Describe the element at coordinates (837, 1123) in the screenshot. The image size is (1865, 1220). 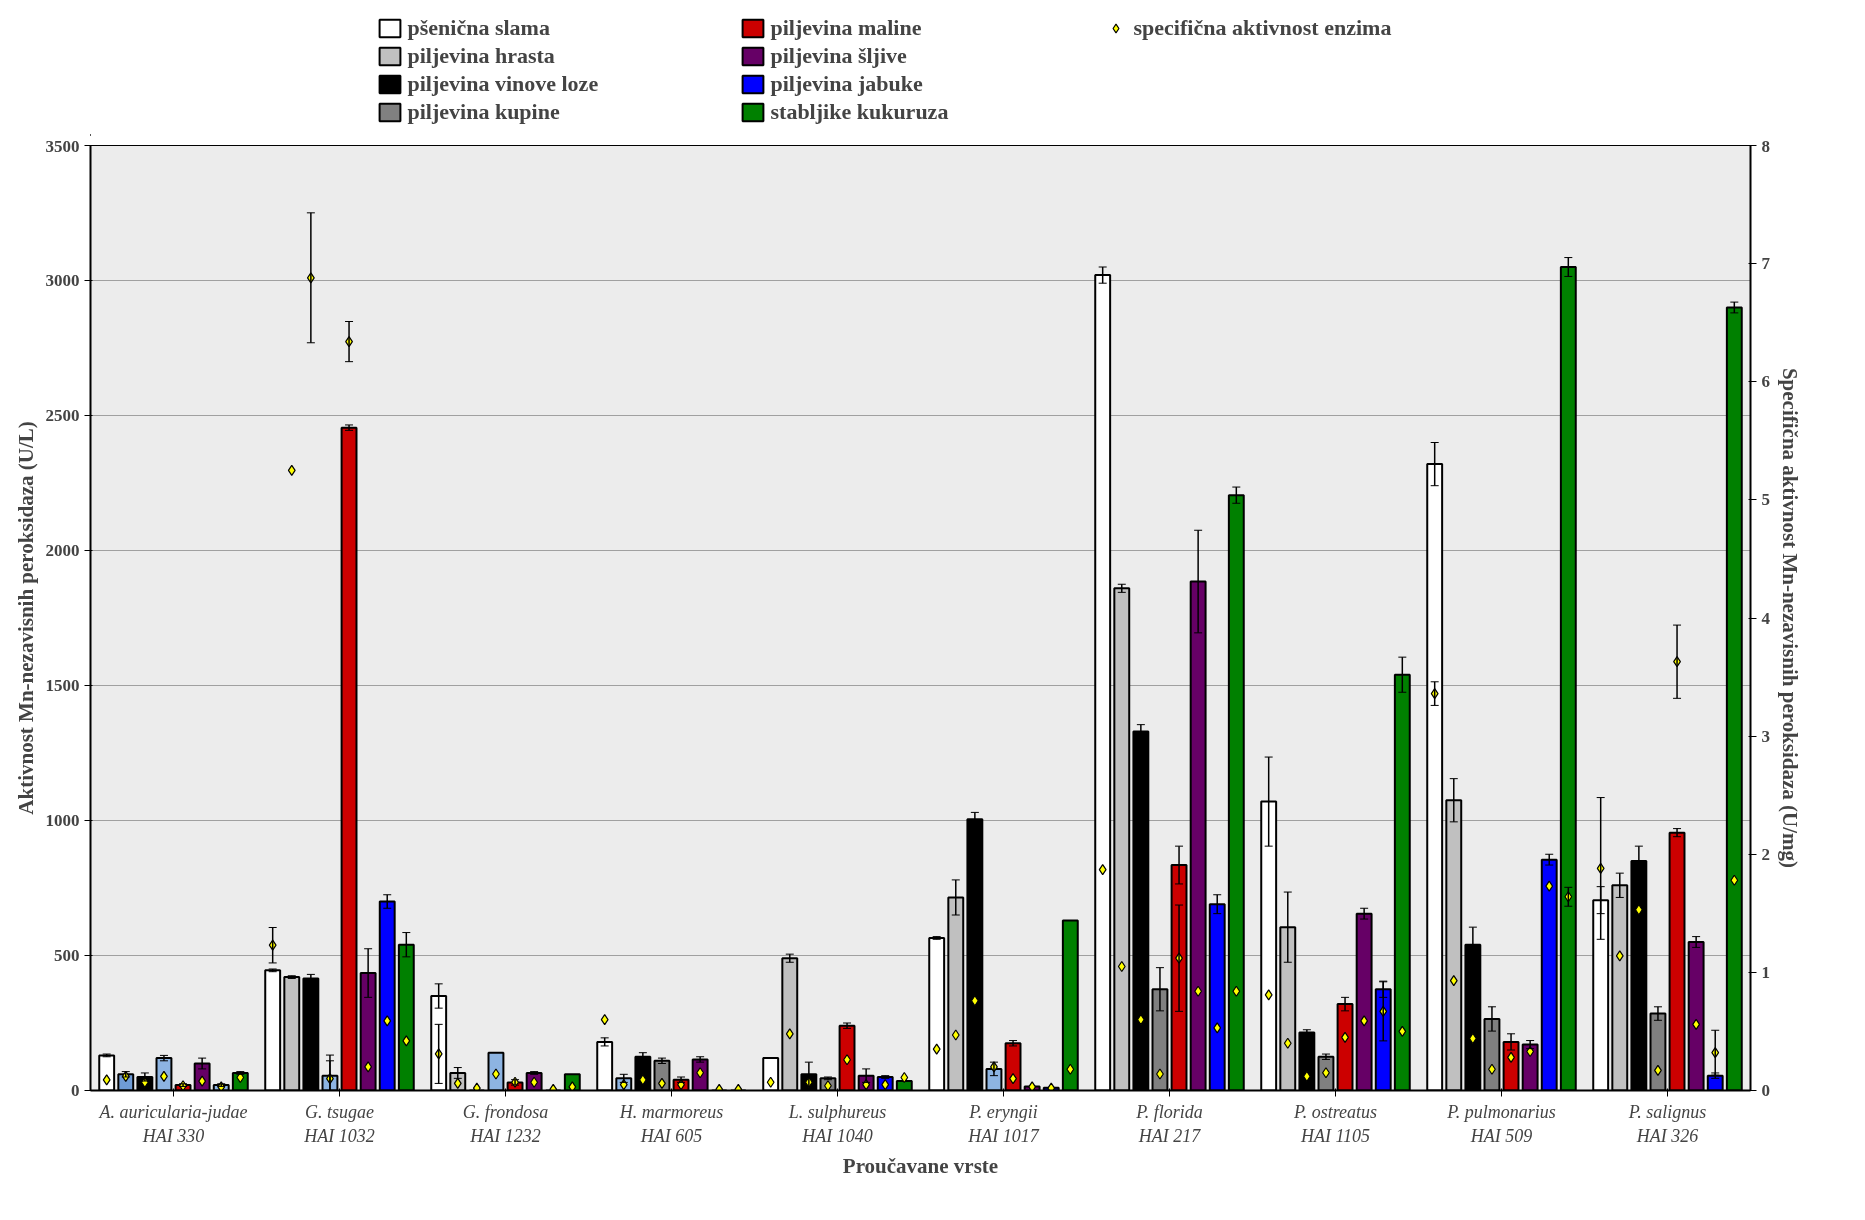
I see `x-tick-label: L. sulphureus HAI 1040` at that location.